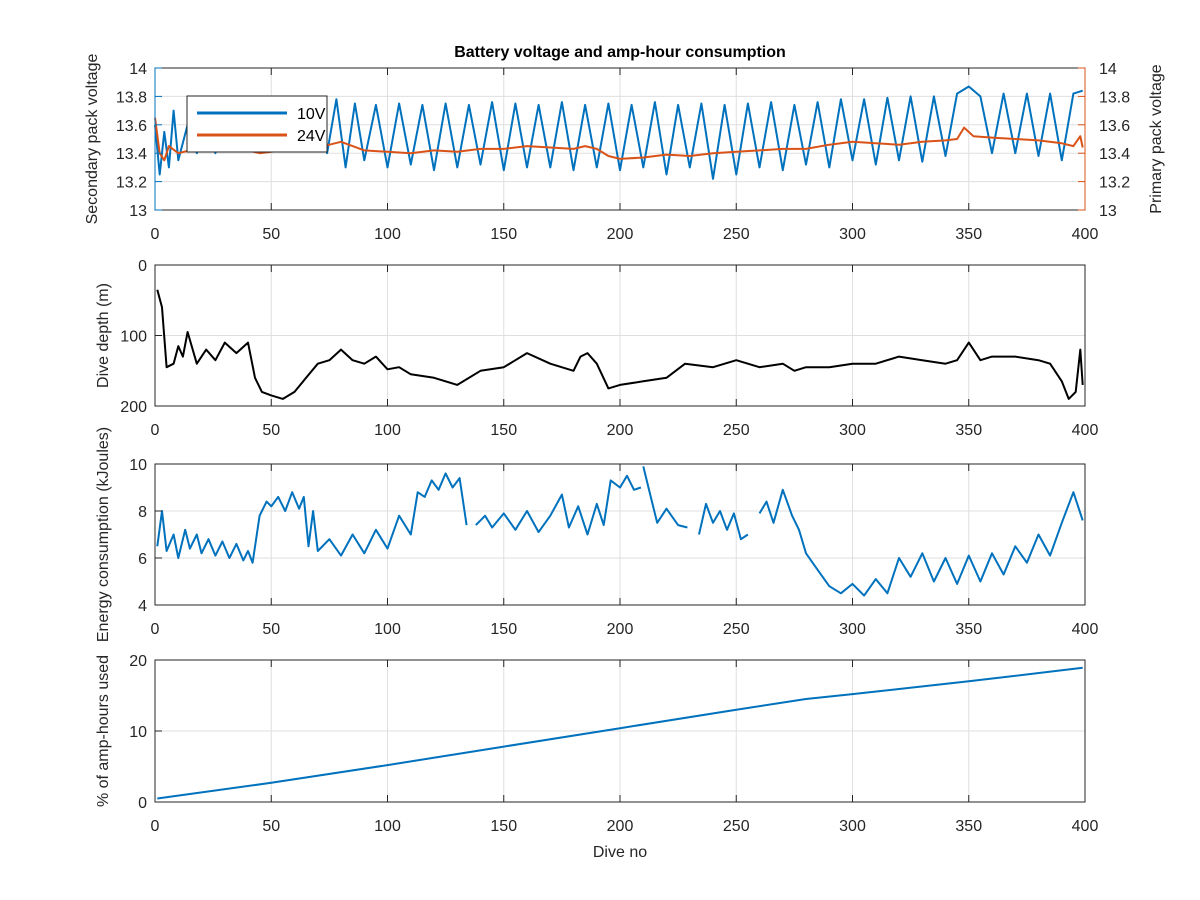 The width and height of the screenshot is (1200, 900). I want to click on y-right-tick-label: 13.8, so click(1114, 97).